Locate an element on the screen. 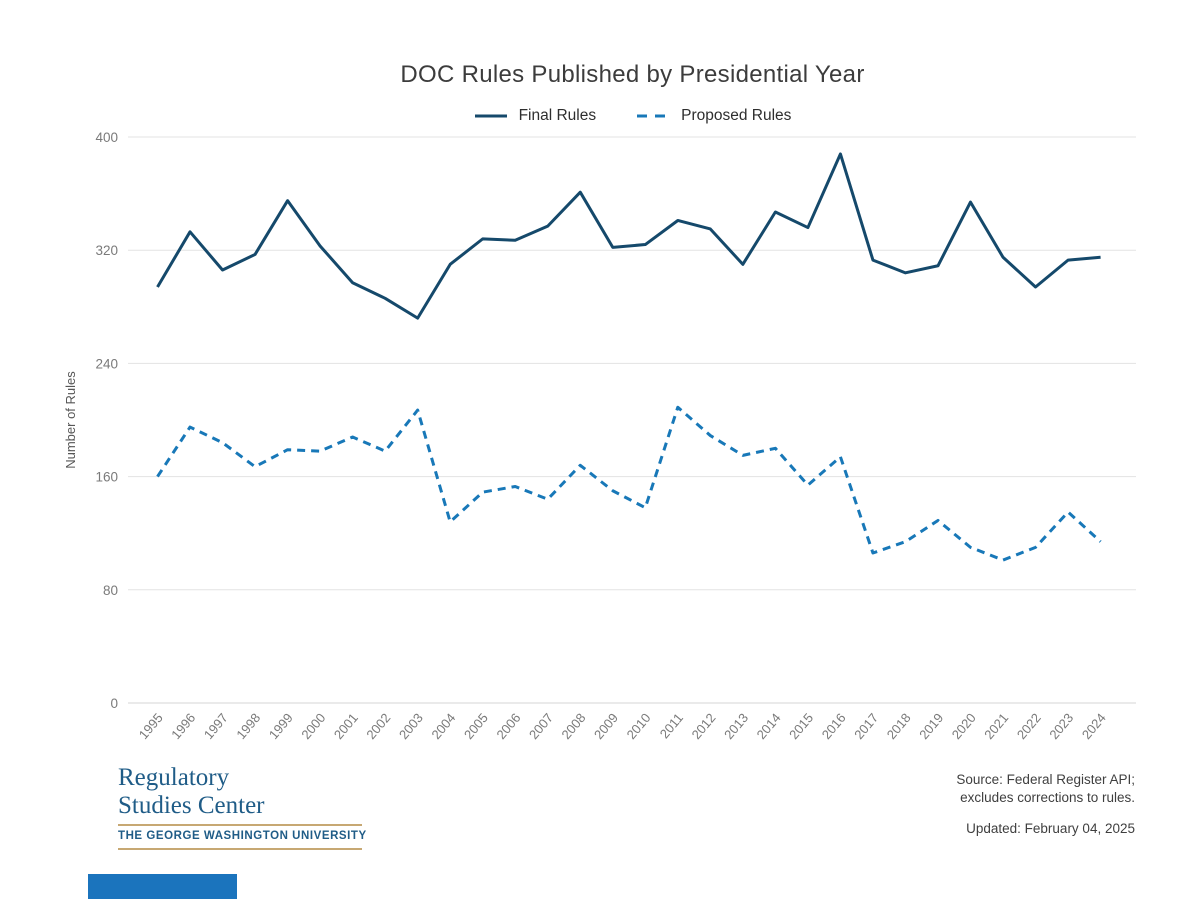  x-tick-label: 2017 is located at coordinates (866, 726).